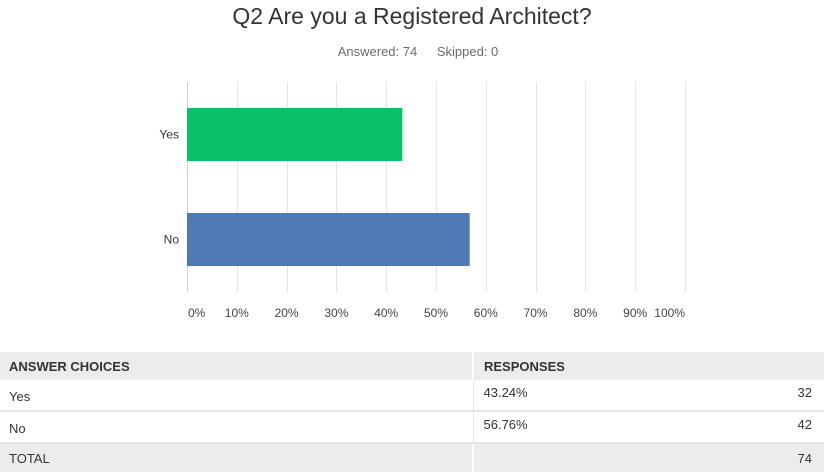 The width and height of the screenshot is (824, 472). Describe the element at coordinates (798, 396) in the screenshot. I see `row-count: 32` at that location.